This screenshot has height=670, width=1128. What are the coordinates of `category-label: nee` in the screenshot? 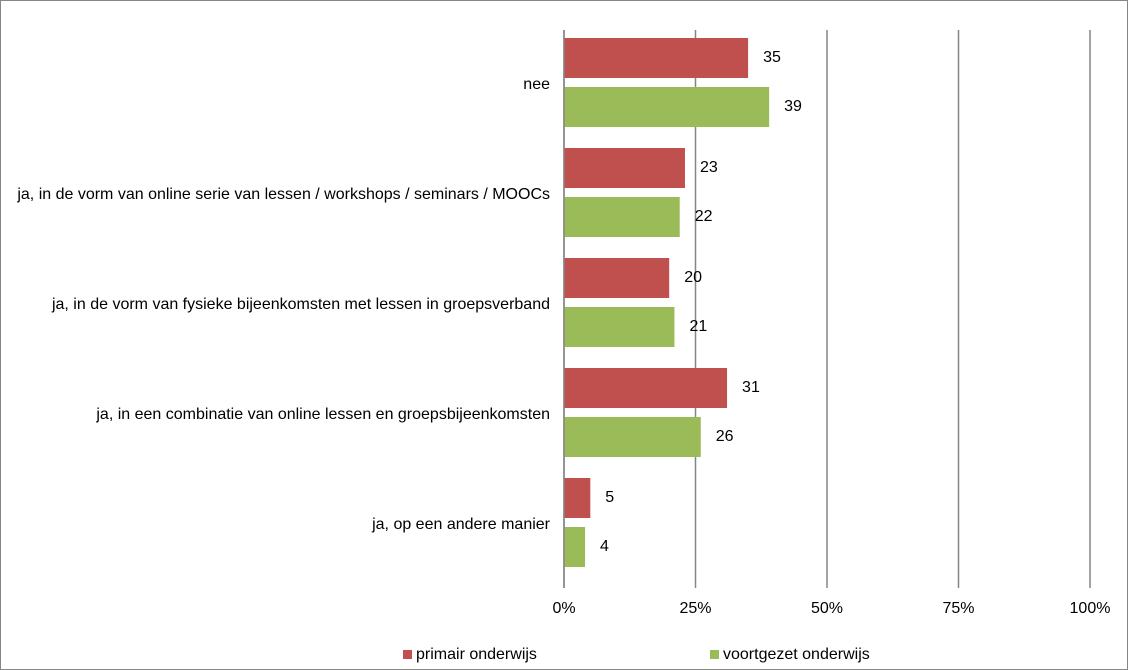 It's located at (536, 84).